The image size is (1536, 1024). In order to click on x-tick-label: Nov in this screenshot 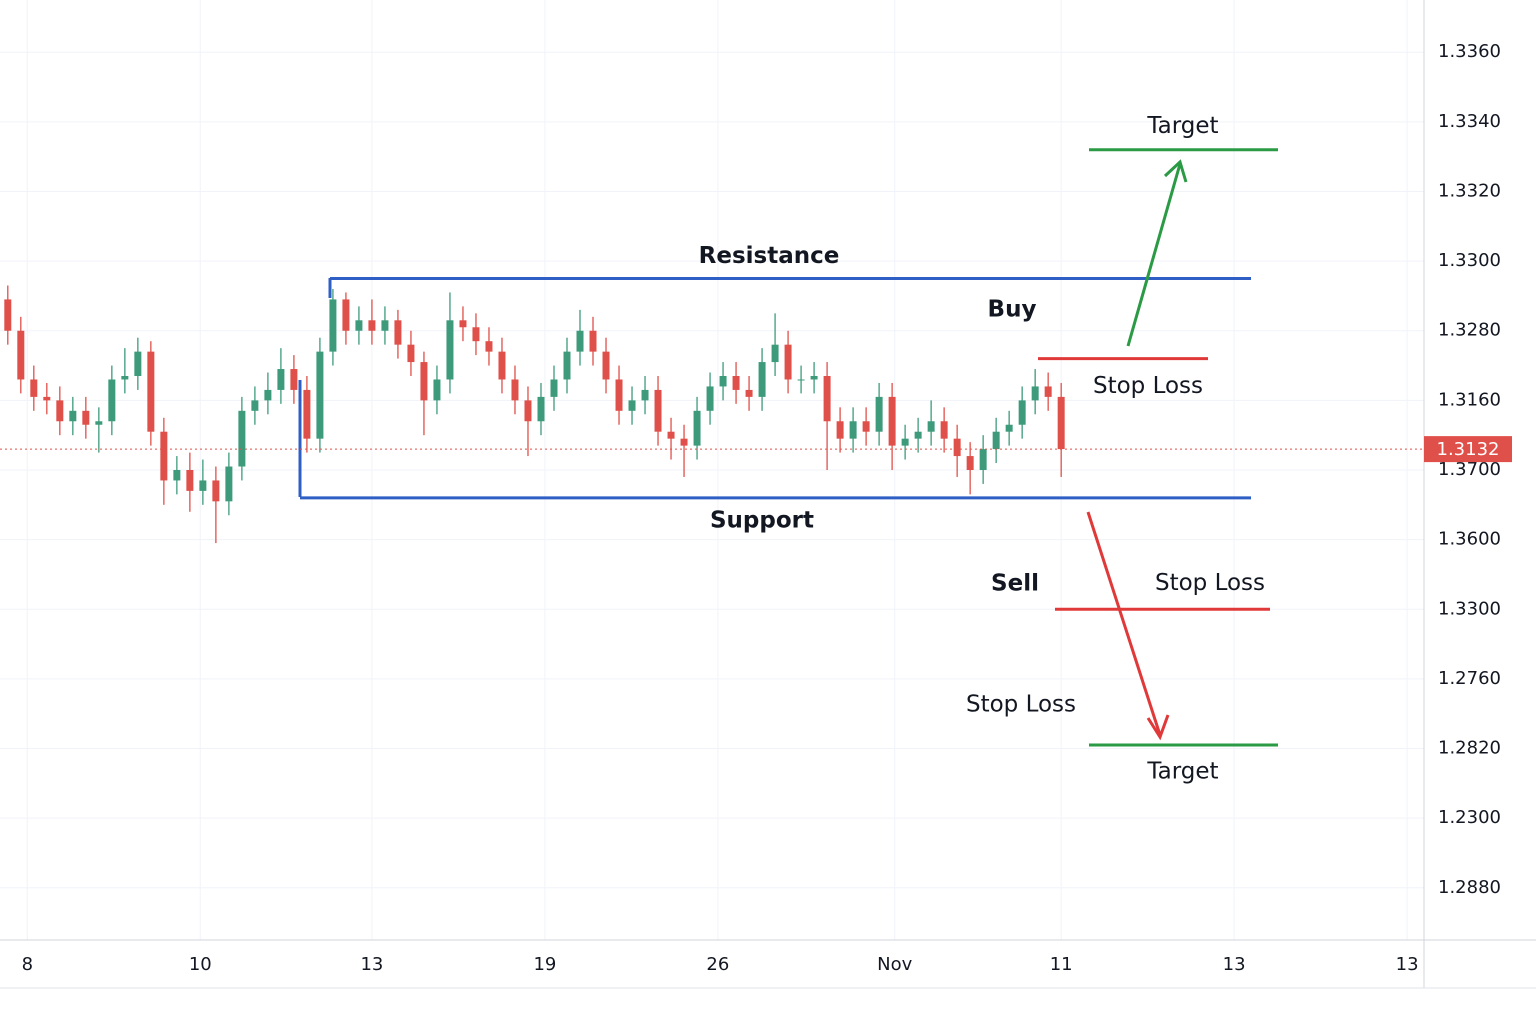, I will do `click(894, 964)`.